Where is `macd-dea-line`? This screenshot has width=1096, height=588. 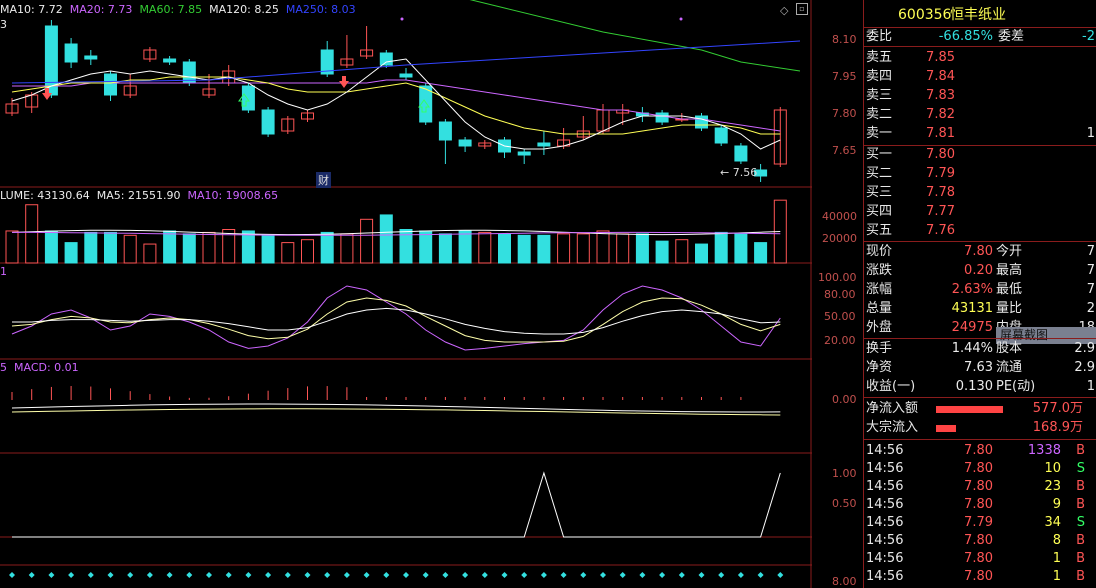
macd-dea-line is located at coordinates (396, 412).